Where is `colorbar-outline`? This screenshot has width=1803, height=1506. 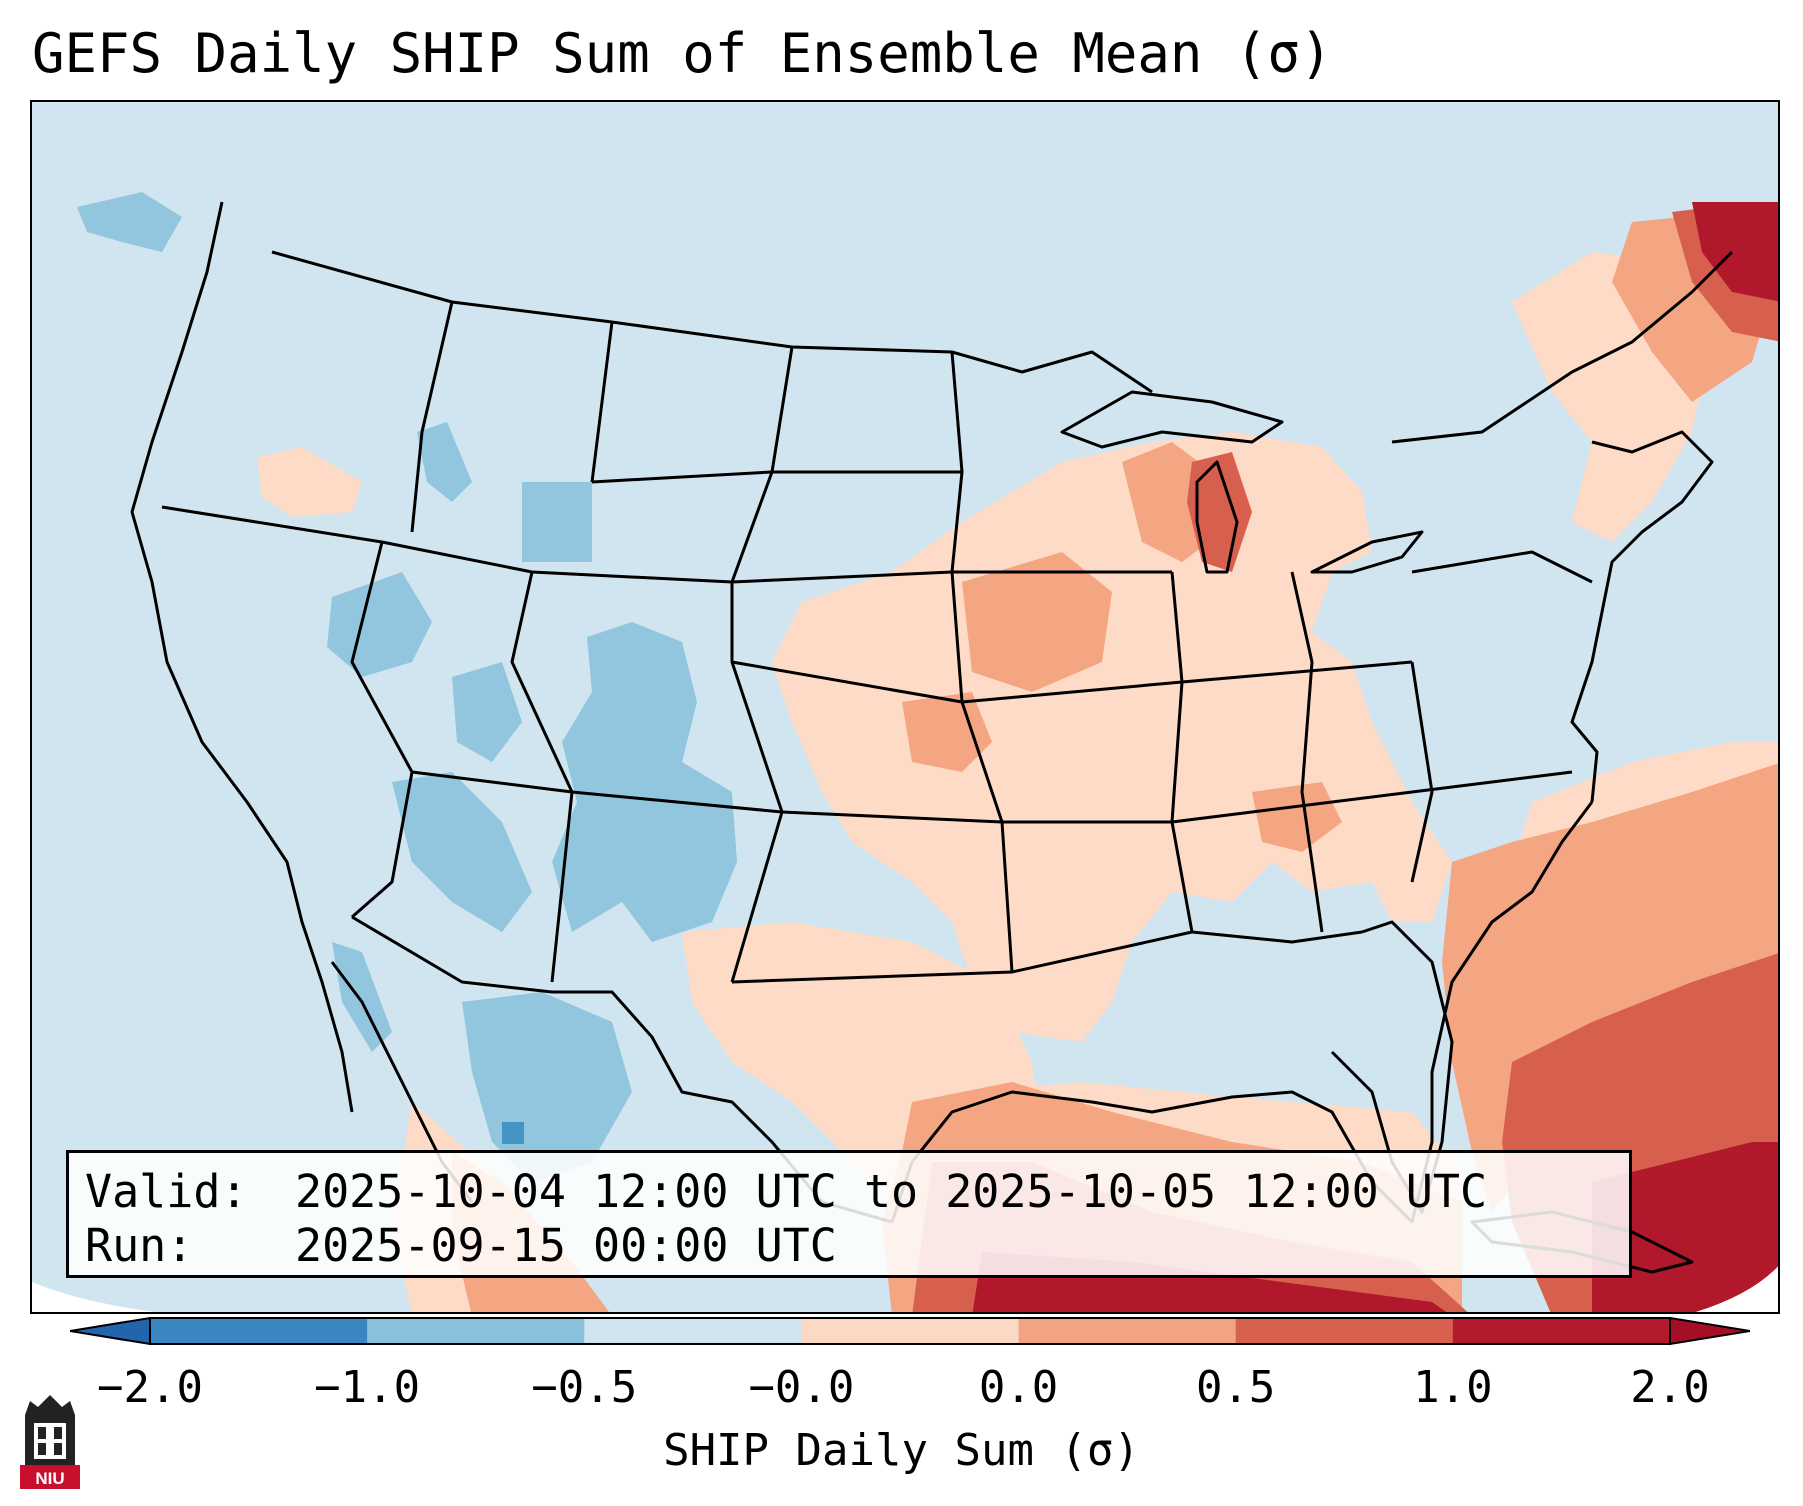
colorbar-outline is located at coordinates (910, 1331).